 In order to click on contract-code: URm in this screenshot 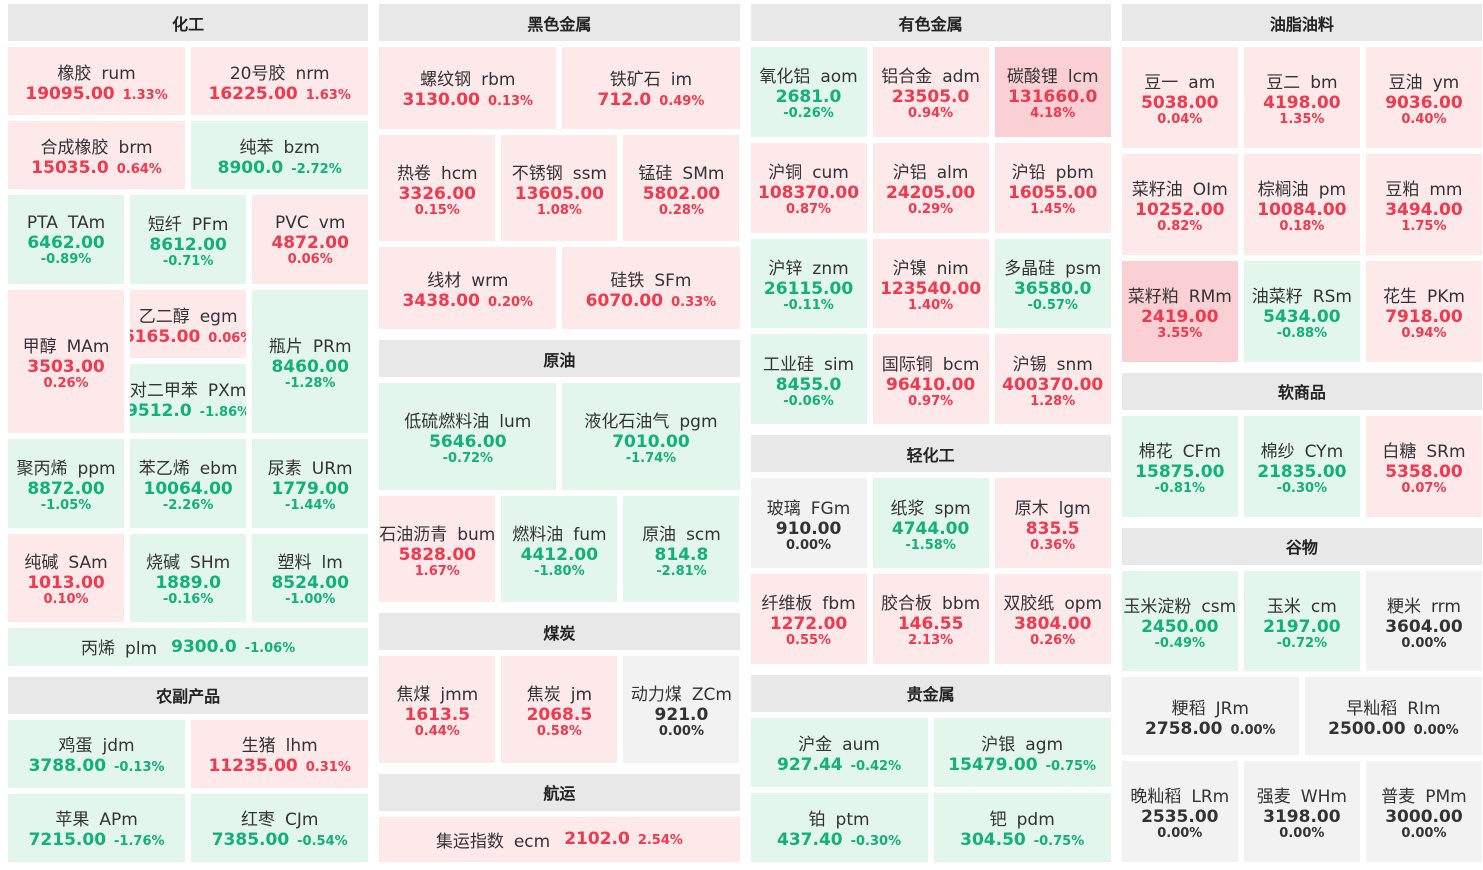, I will do `click(332, 468)`.